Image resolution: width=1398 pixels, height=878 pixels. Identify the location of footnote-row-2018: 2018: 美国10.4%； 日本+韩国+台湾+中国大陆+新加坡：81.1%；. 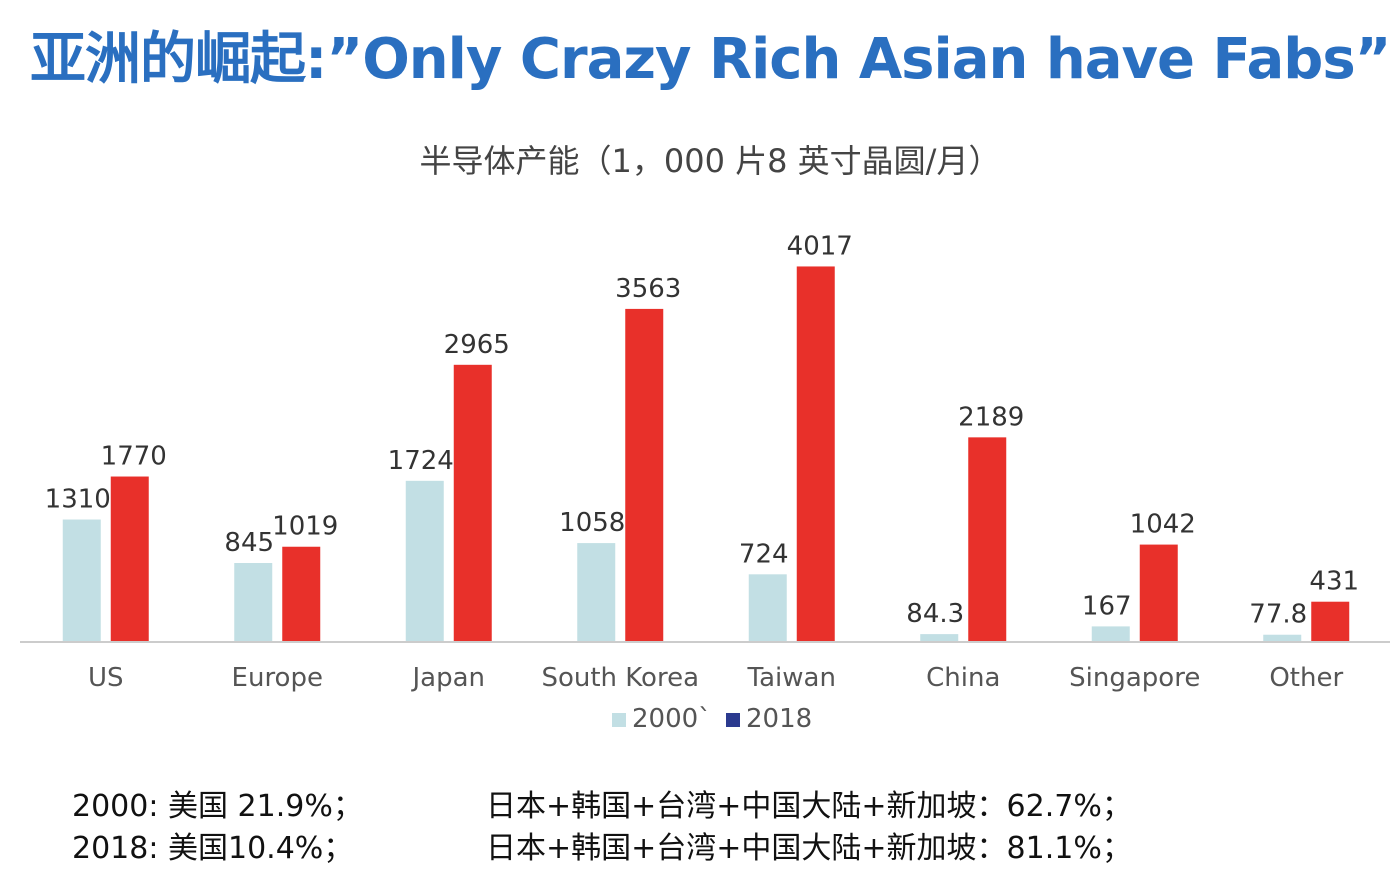
(722, 849).